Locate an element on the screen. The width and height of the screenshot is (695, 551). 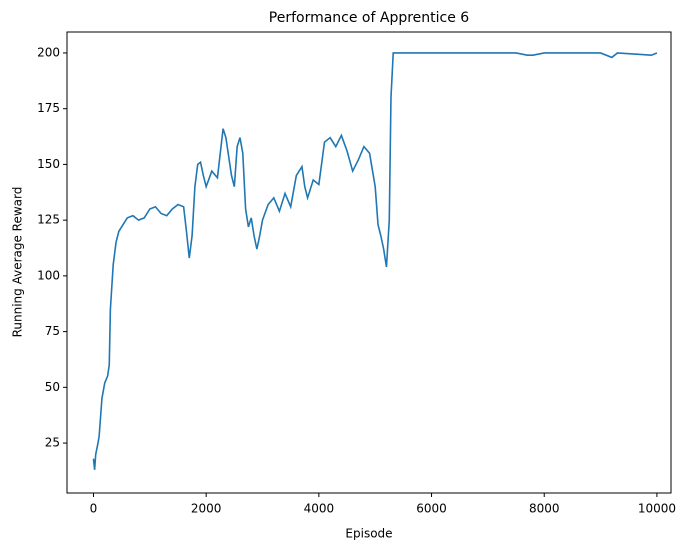
x-tick-label: 8000 is located at coordinates (544, 509).